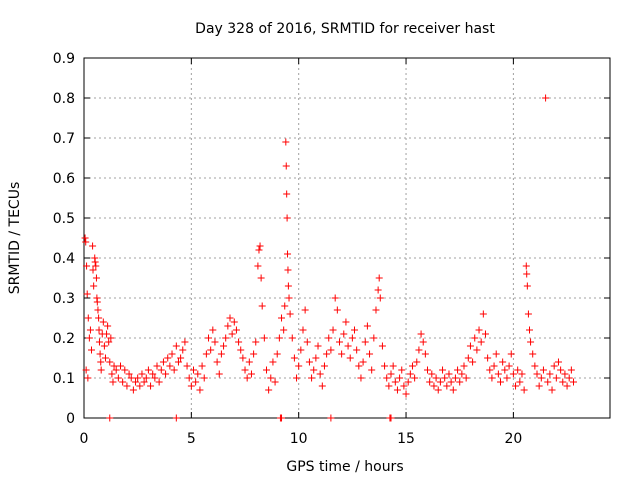 The height and width of the screenshot is (480, 640). What do you see at coordinates (64, 99) in the screenshot?
I see `y-tick-label: 0.8` at bounding box center [64, 99].